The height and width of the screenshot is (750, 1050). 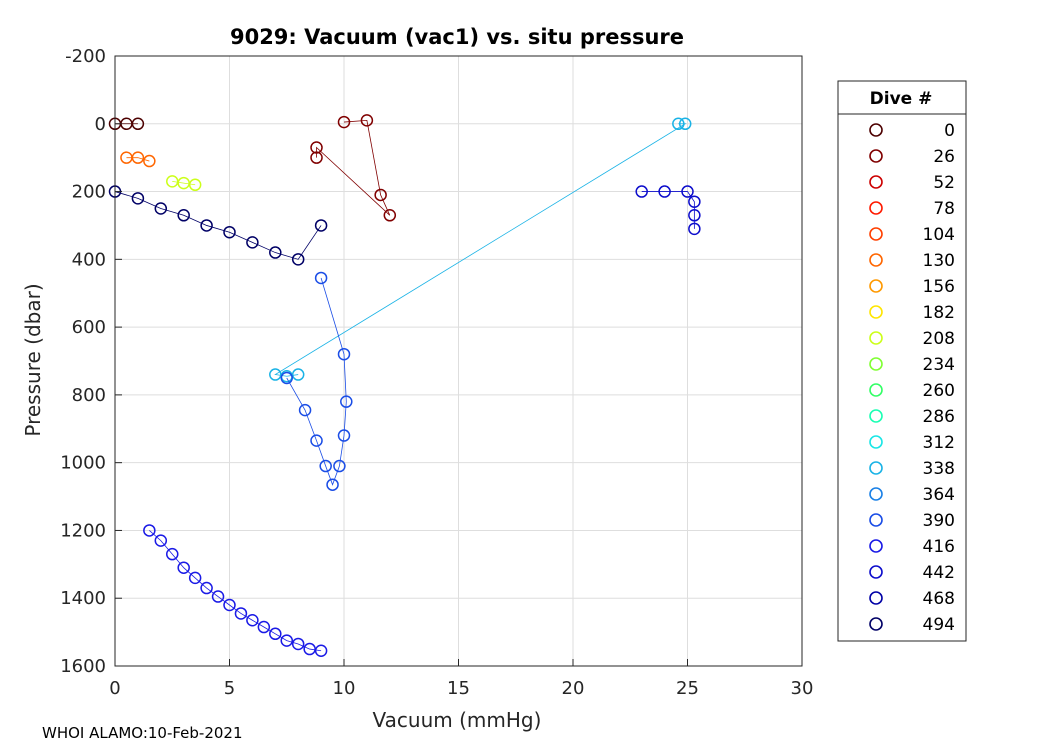 What do you see at coordinates (949, 131) in the screenshot?
I see `legend-label: 0` at bounding box center [949, 131].